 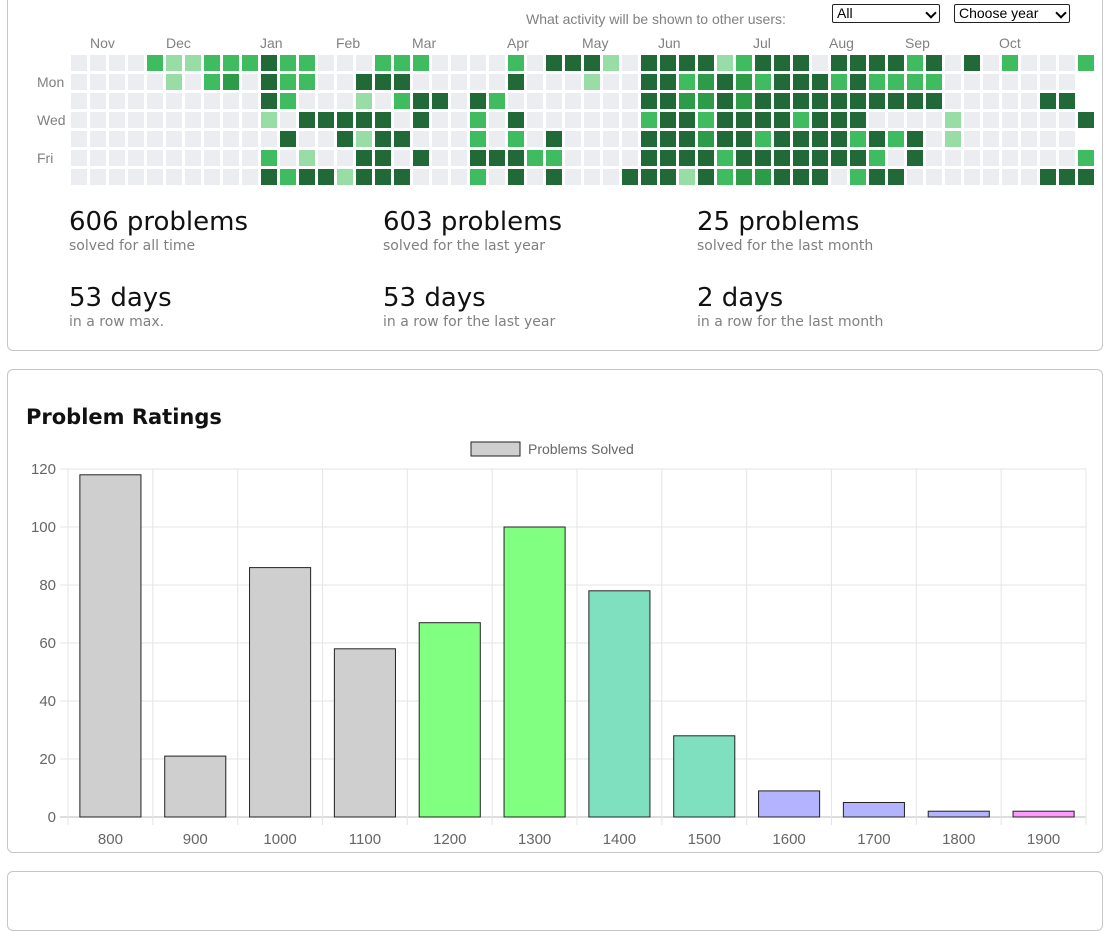 I want to click on year-select: Choose year, so click(x=1012, y=13).